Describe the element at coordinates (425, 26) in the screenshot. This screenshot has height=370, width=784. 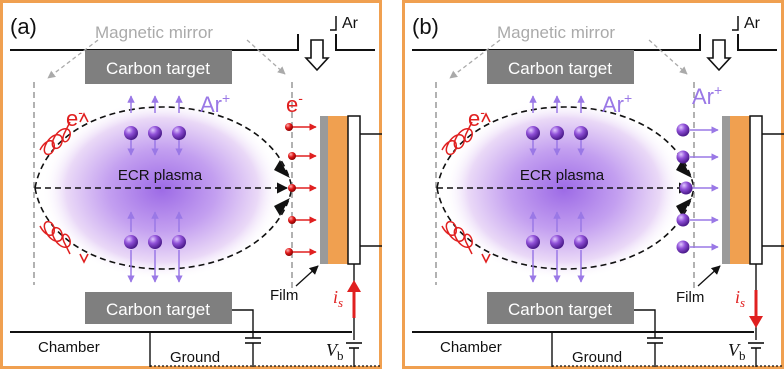
I see `panel-label: (b)` at that location.